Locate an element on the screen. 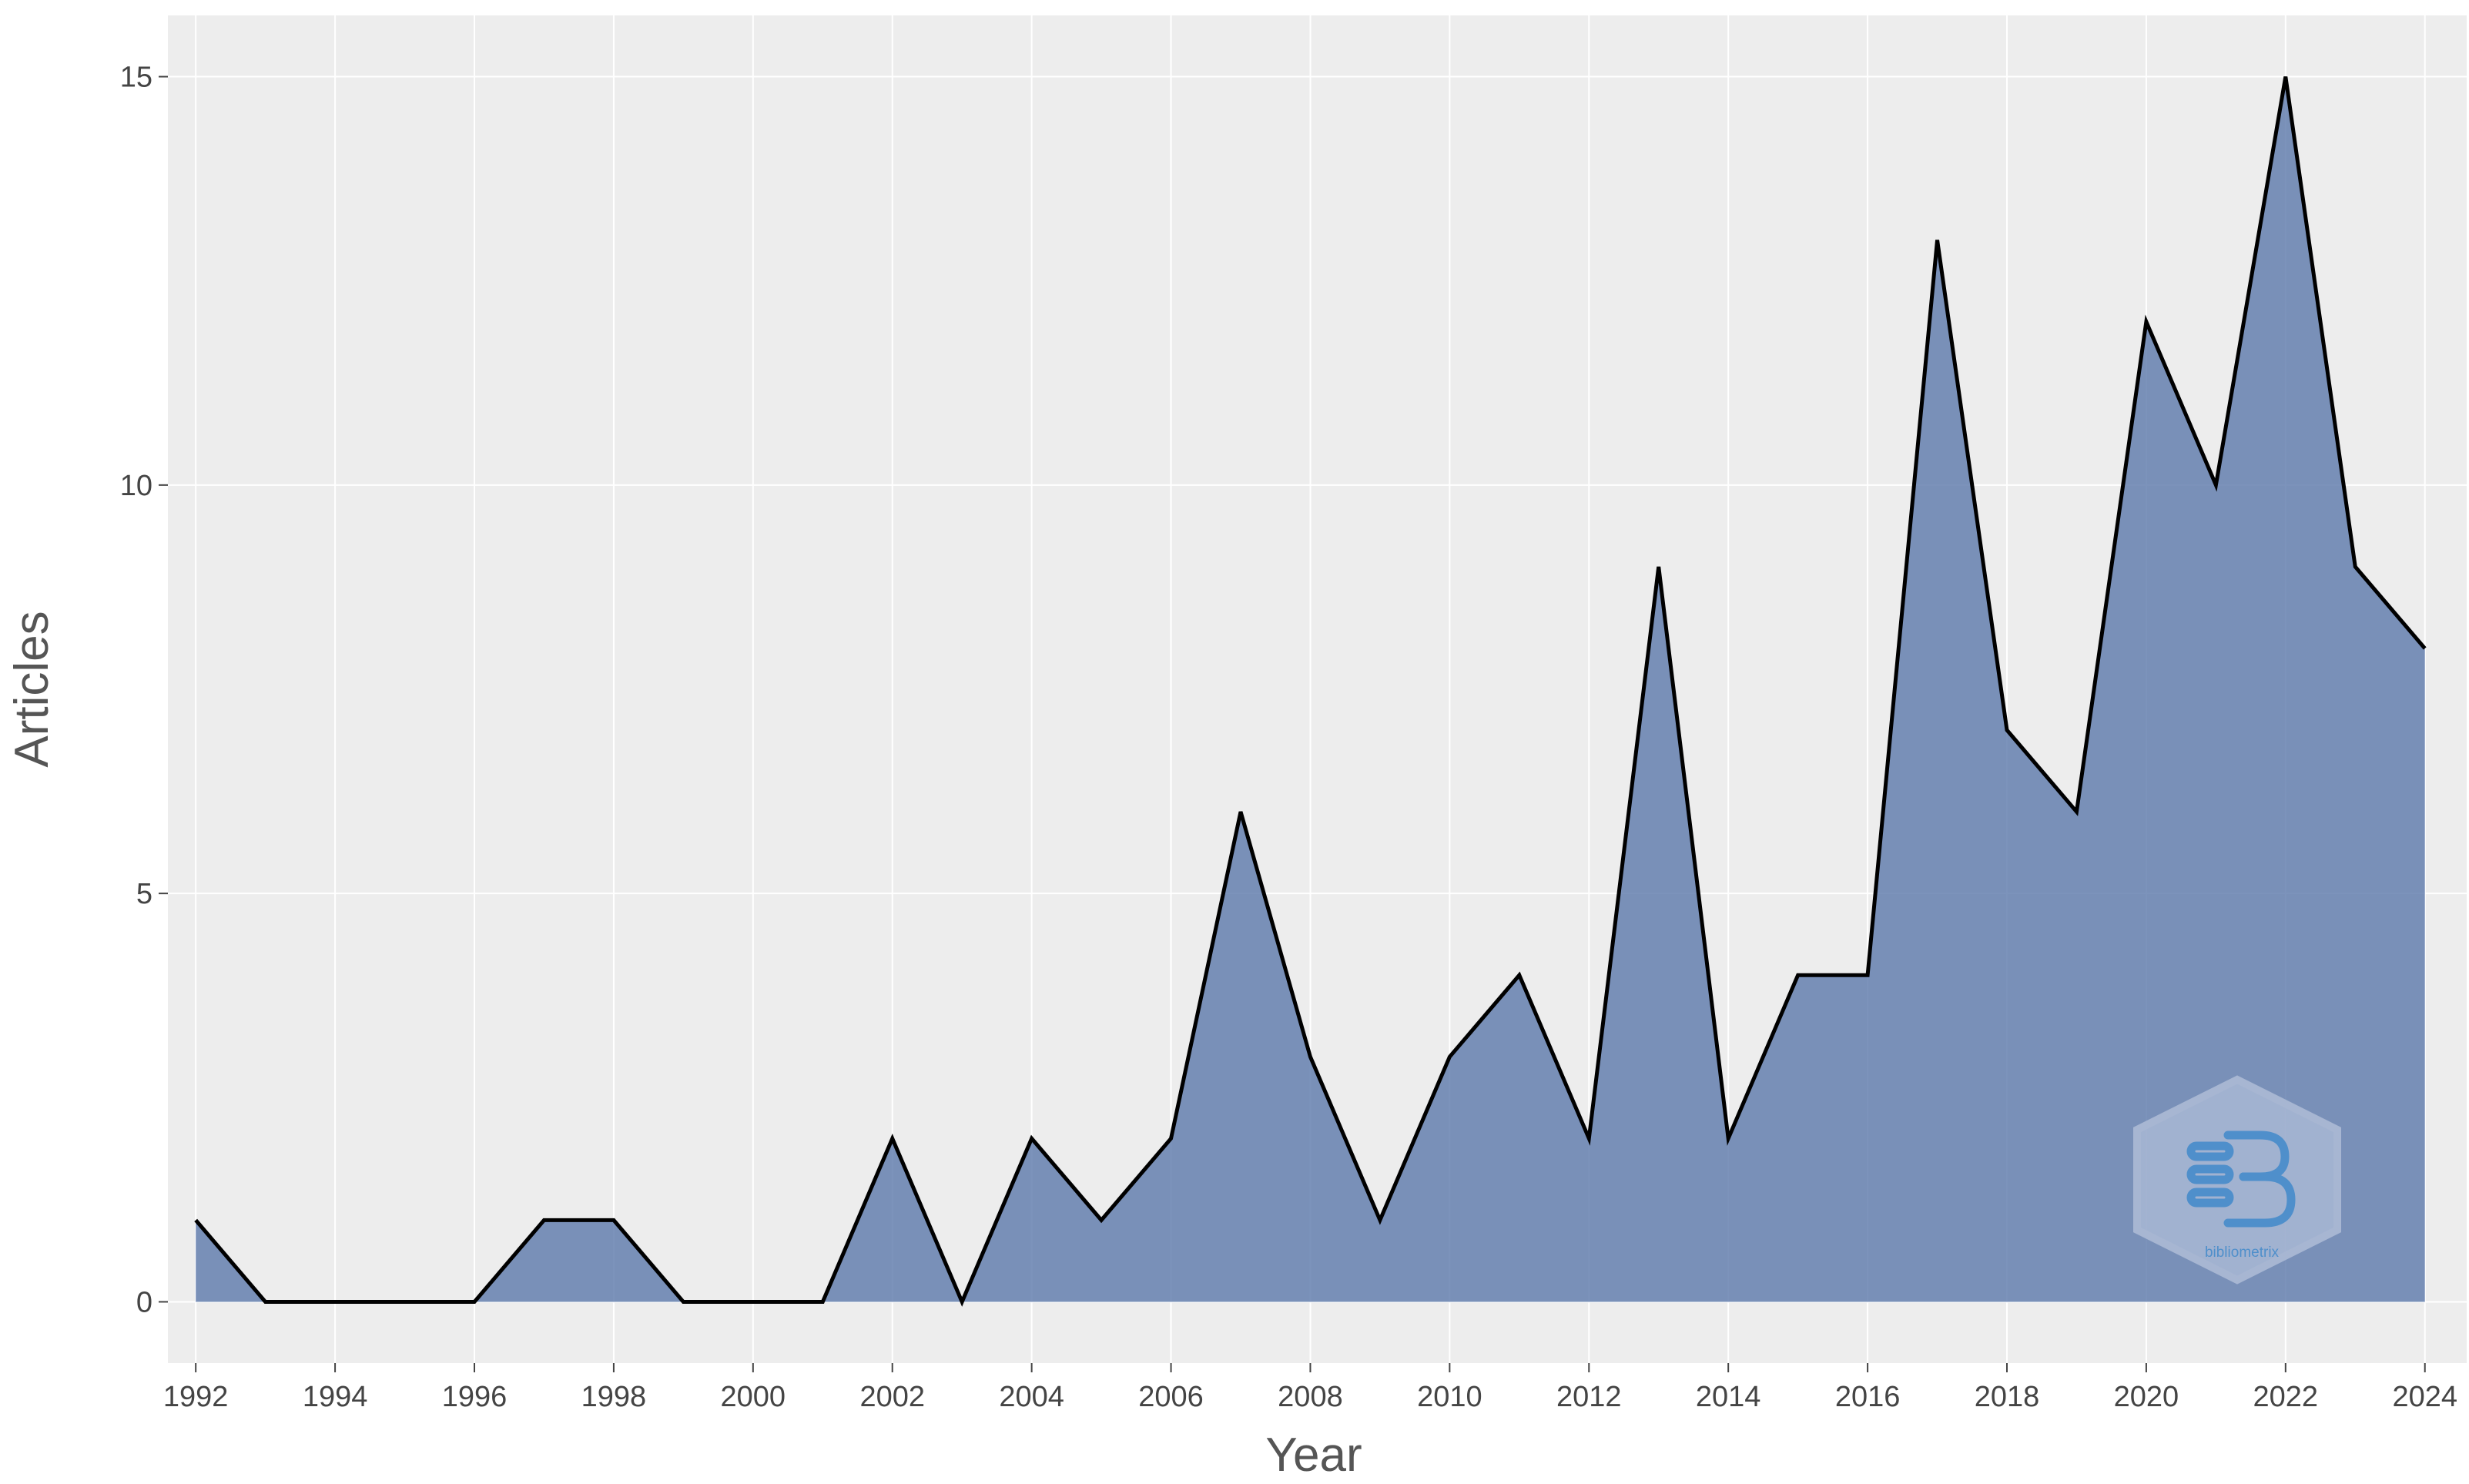 The width and height of the screenshot is (2469, 1484). data-point-2011 is located at coordinates (1519, 975).